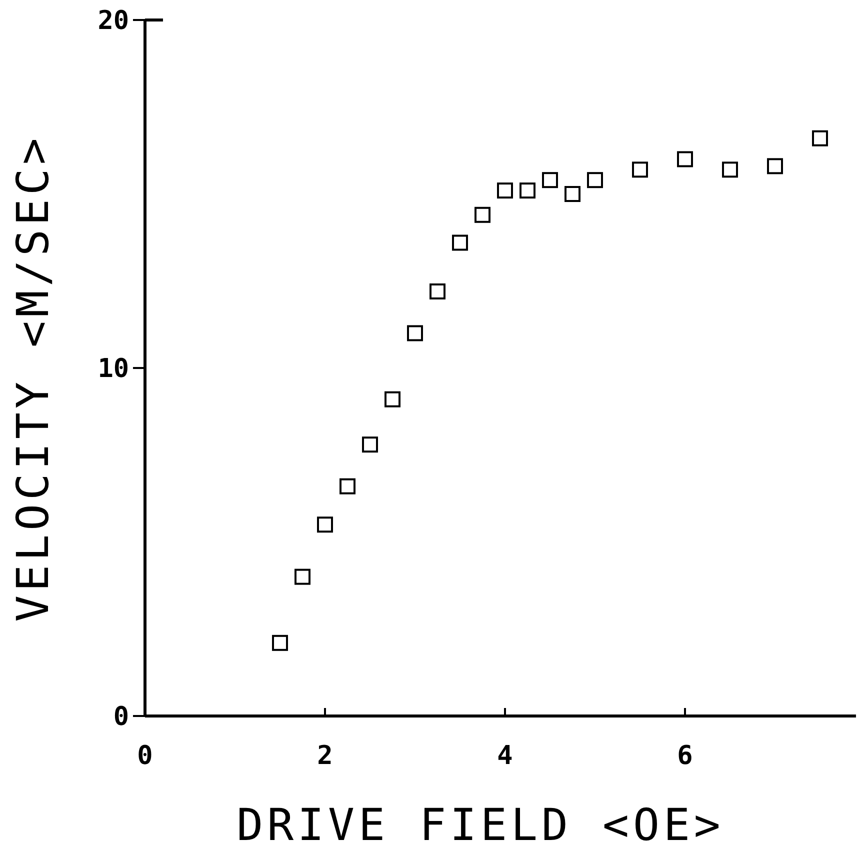 This screenshot has width=857, height=853. Describe the element at coordinates (685, 756) in the screenshot. I see `x-tick-label: 6` at that location.